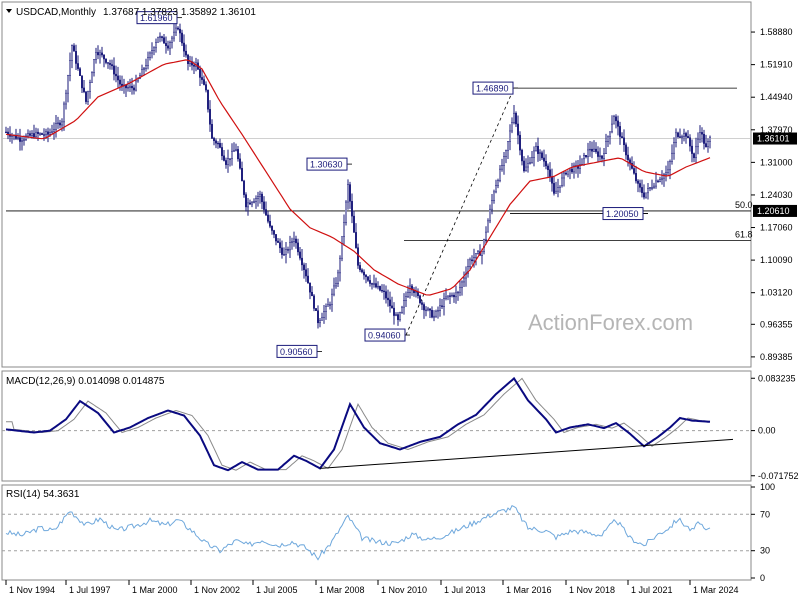  I want to click on price-axis-label: 1.58880, so click(776, 32).